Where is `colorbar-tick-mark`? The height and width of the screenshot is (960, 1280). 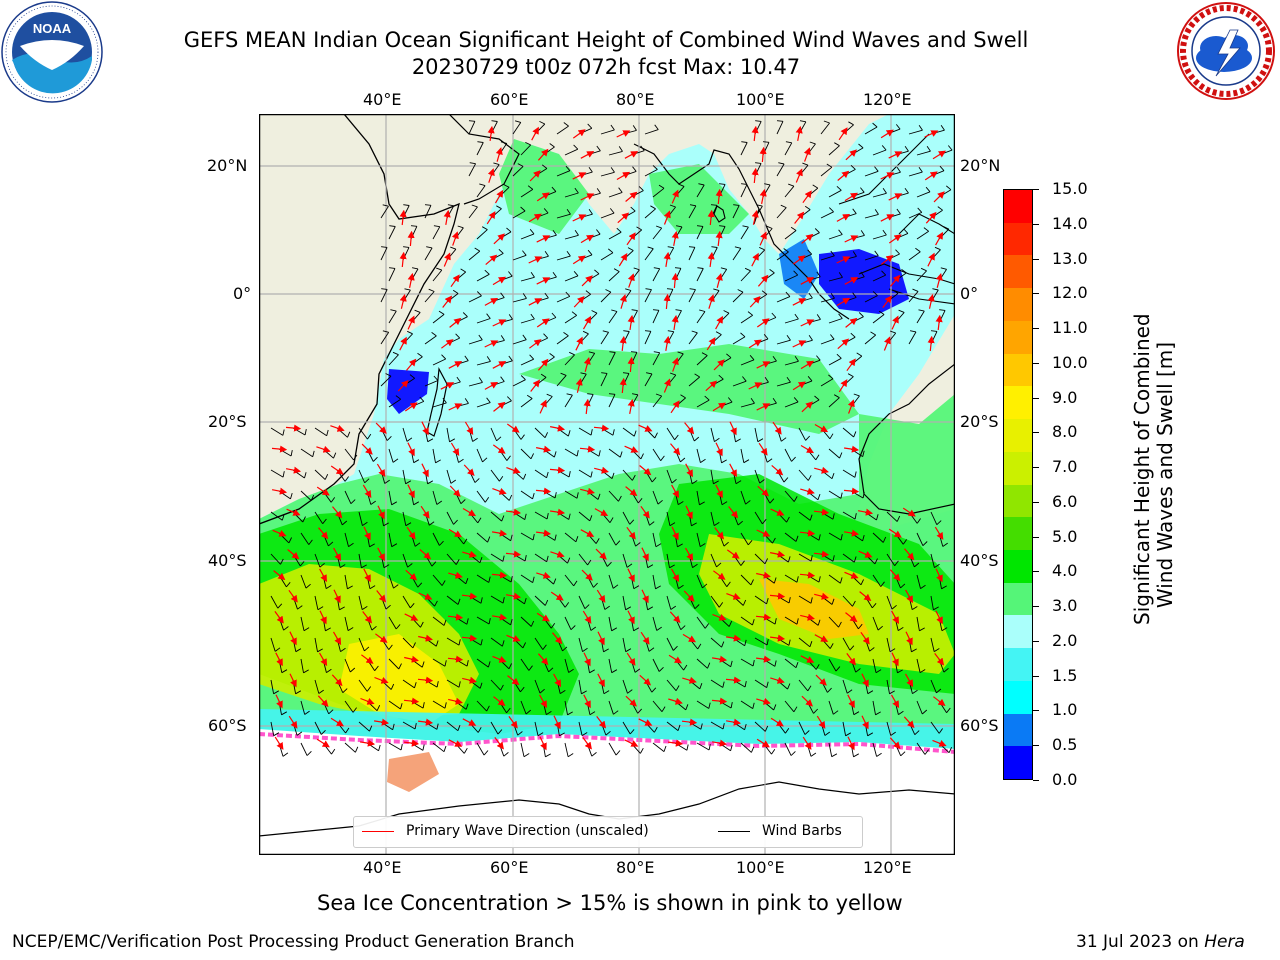 colorbar-tick-mark is located at coordinates (1036, 711).